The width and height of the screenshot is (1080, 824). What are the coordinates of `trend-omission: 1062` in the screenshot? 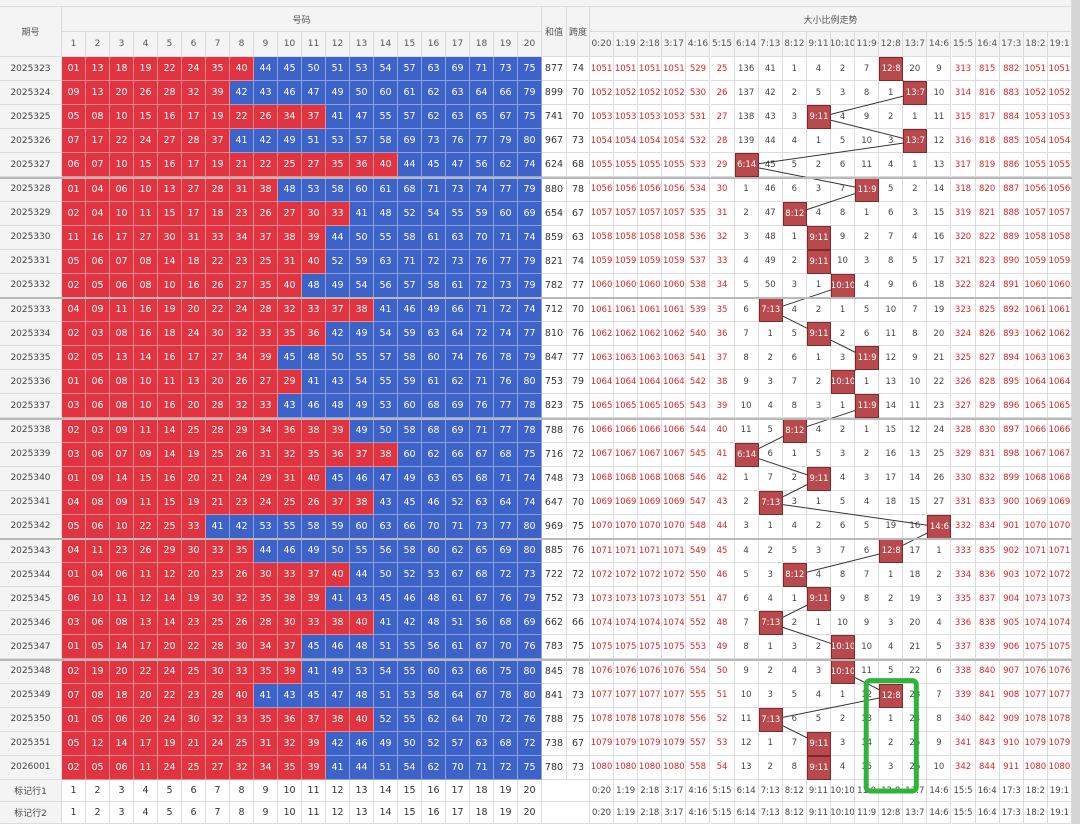 It's located at (1059, 334).